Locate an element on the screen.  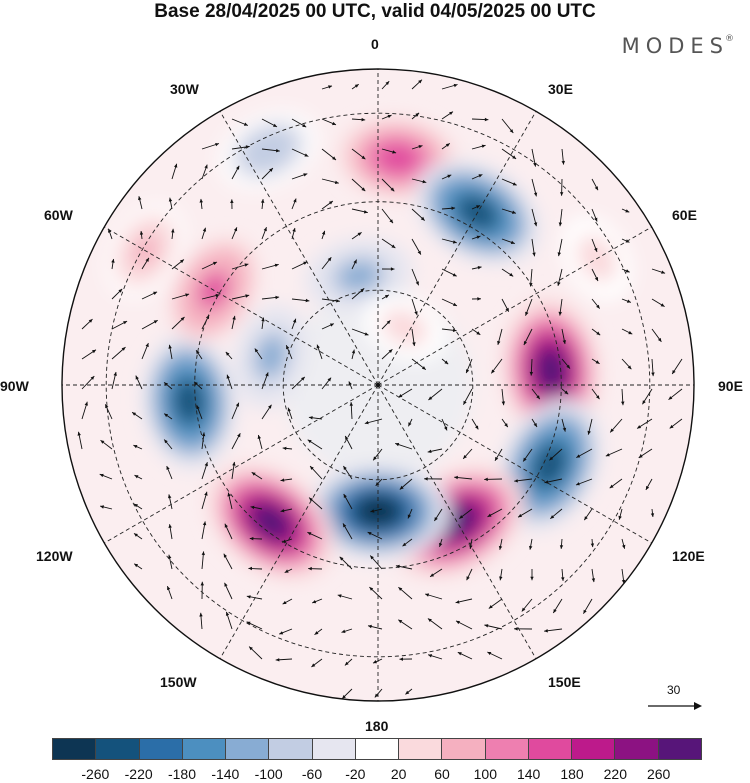
colorbar-label: 140 is located at coordinates (528, 774).